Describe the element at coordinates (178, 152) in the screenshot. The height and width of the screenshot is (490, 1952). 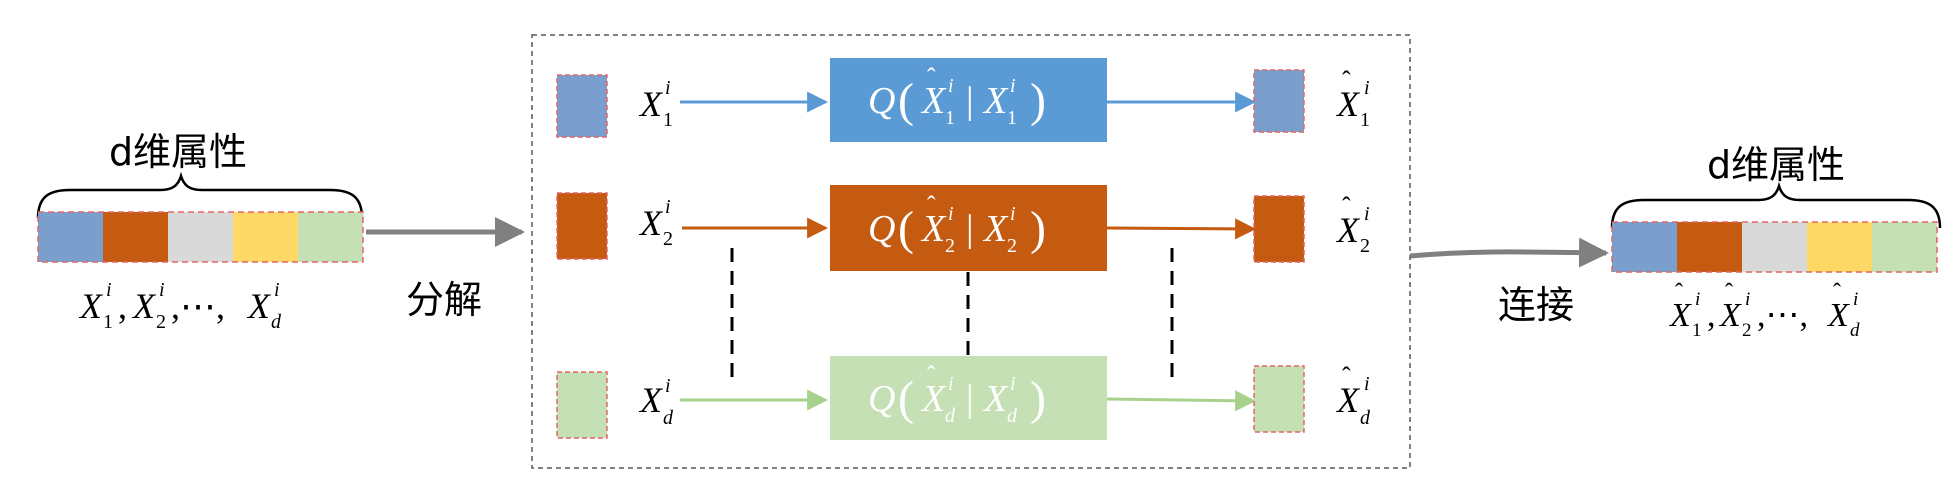
I see `left-brace-label: d维属性` at that location.